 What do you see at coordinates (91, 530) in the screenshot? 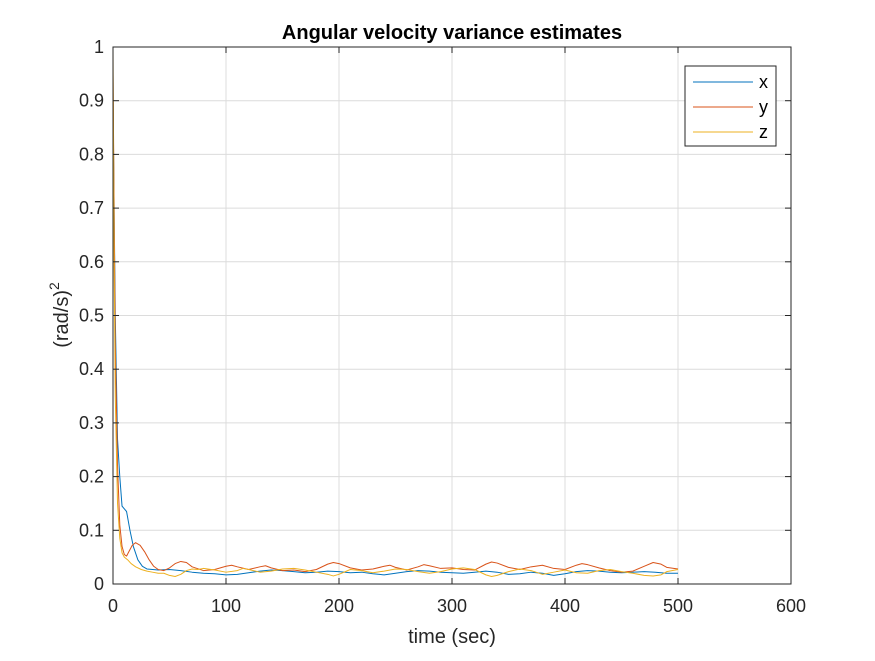
I see `y-tick-label: 0.1` at bounding box center [91, 530].